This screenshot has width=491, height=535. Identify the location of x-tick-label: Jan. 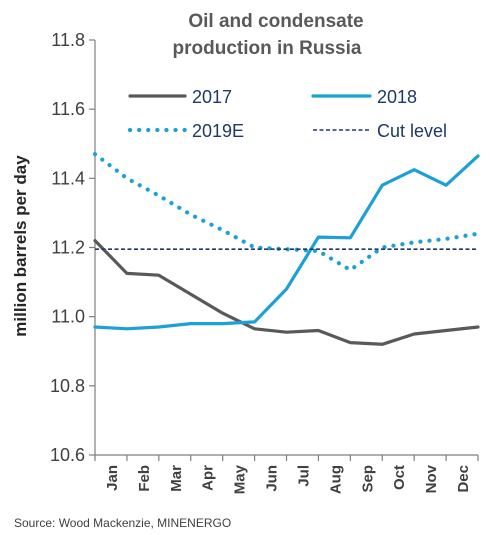
(112, 478).